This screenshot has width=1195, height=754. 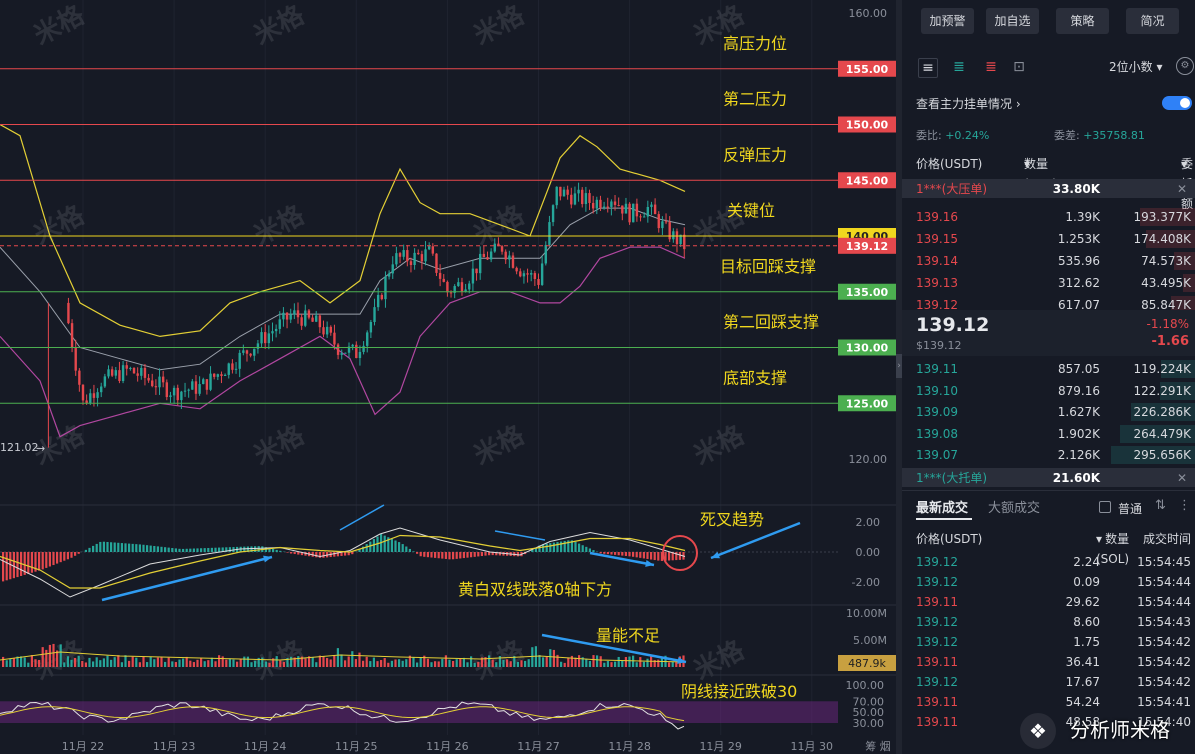 What do you see at coordinates (1048, 283) in the screenshot?
I see `ask-row: 139.13 312.62 43.495K` at bounding box center [1048, 283].